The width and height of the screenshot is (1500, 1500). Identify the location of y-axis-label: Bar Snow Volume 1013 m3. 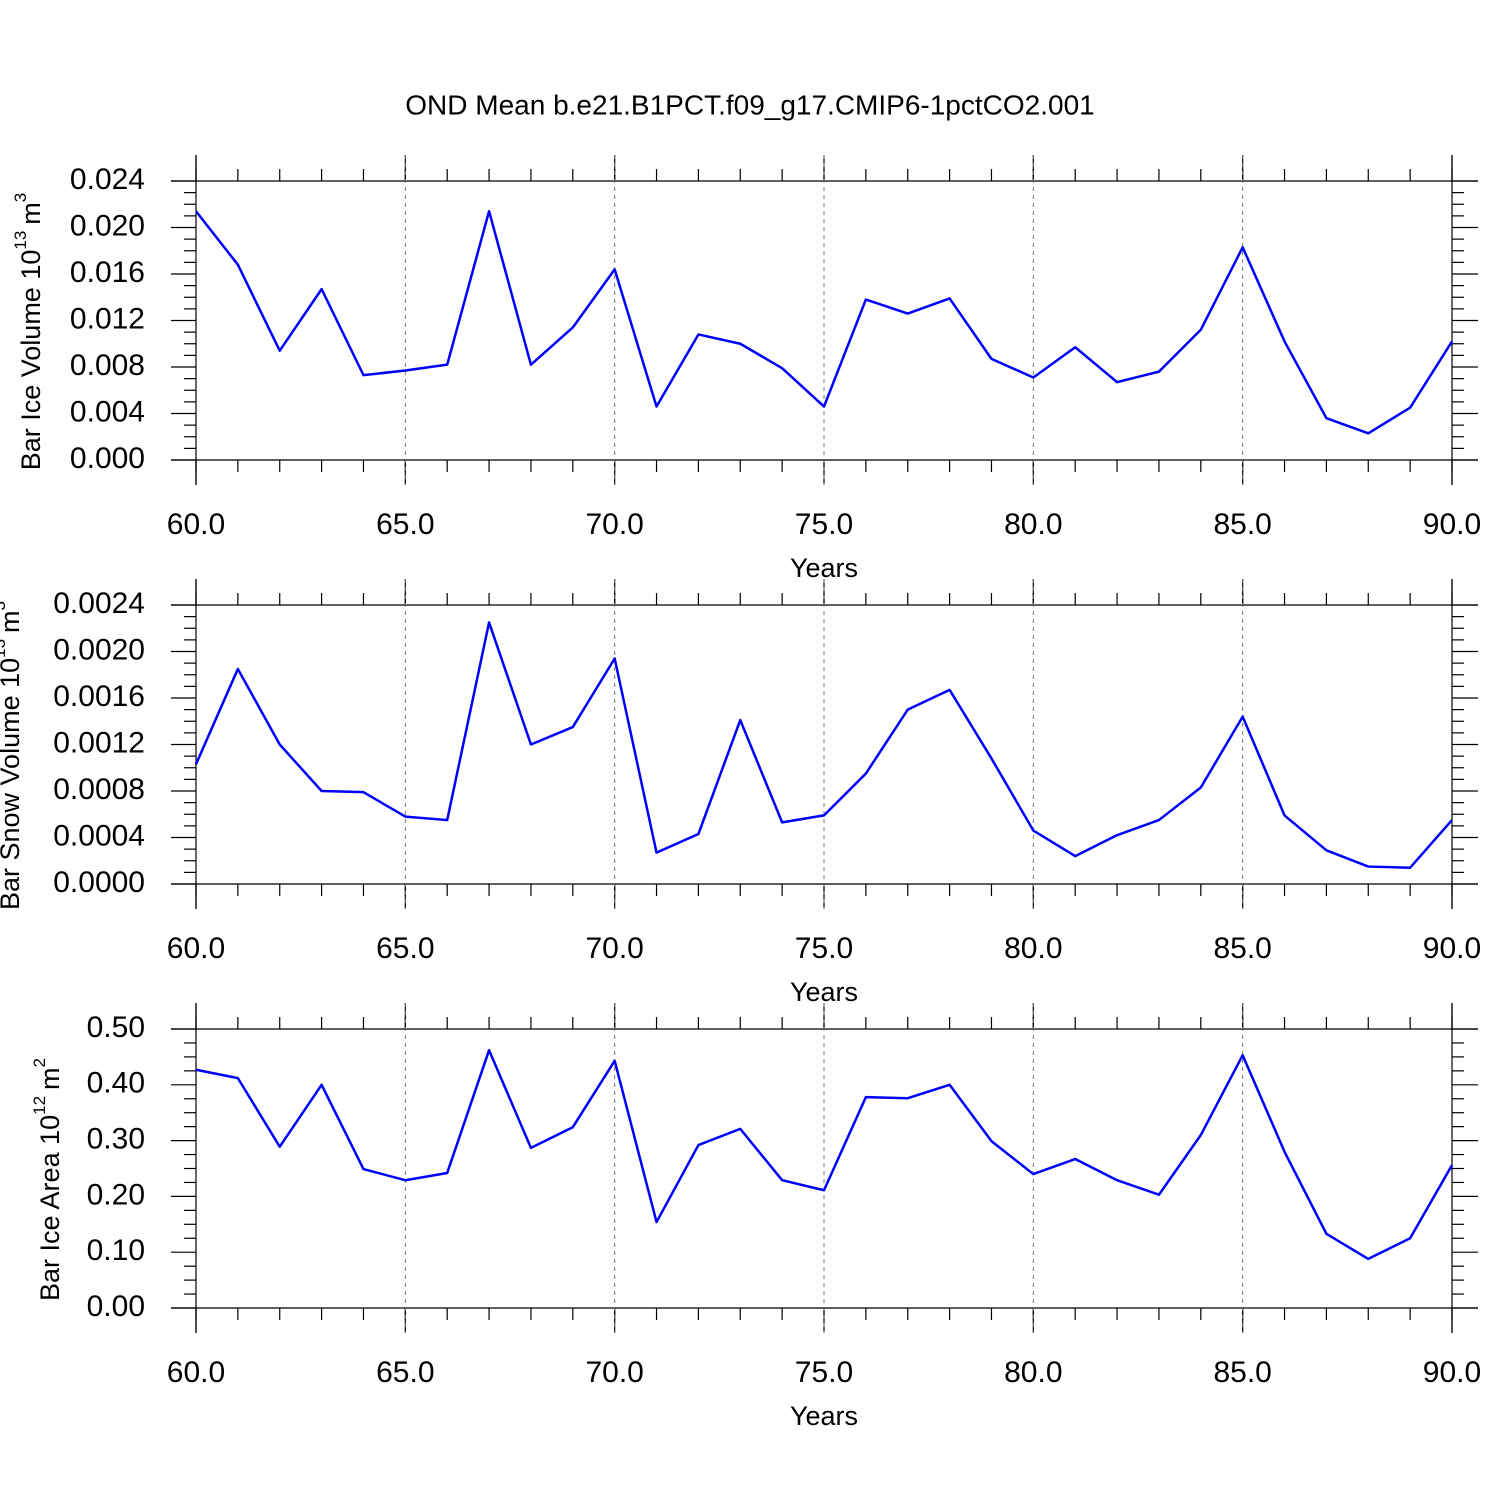
(12, 755).